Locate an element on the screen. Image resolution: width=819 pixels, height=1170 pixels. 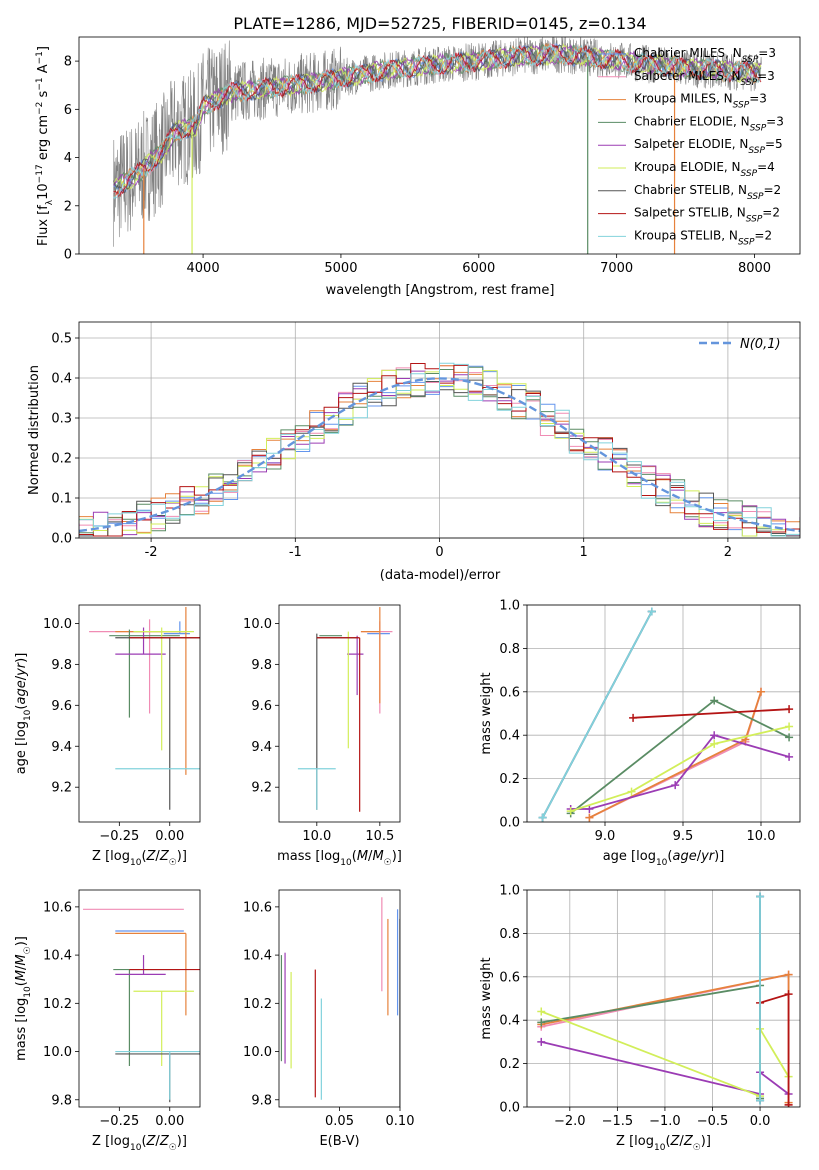
y-tick-label: 0 is located at coordinates (68, 255).